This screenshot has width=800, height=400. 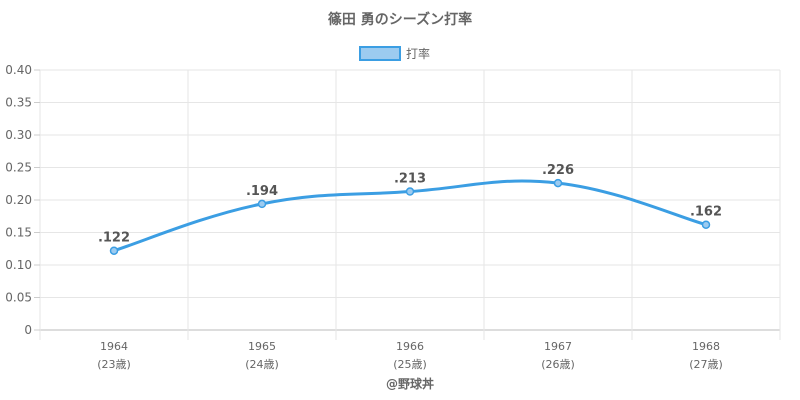 I want to click on x-tick-label: 1964, so click(x=114, y=346).